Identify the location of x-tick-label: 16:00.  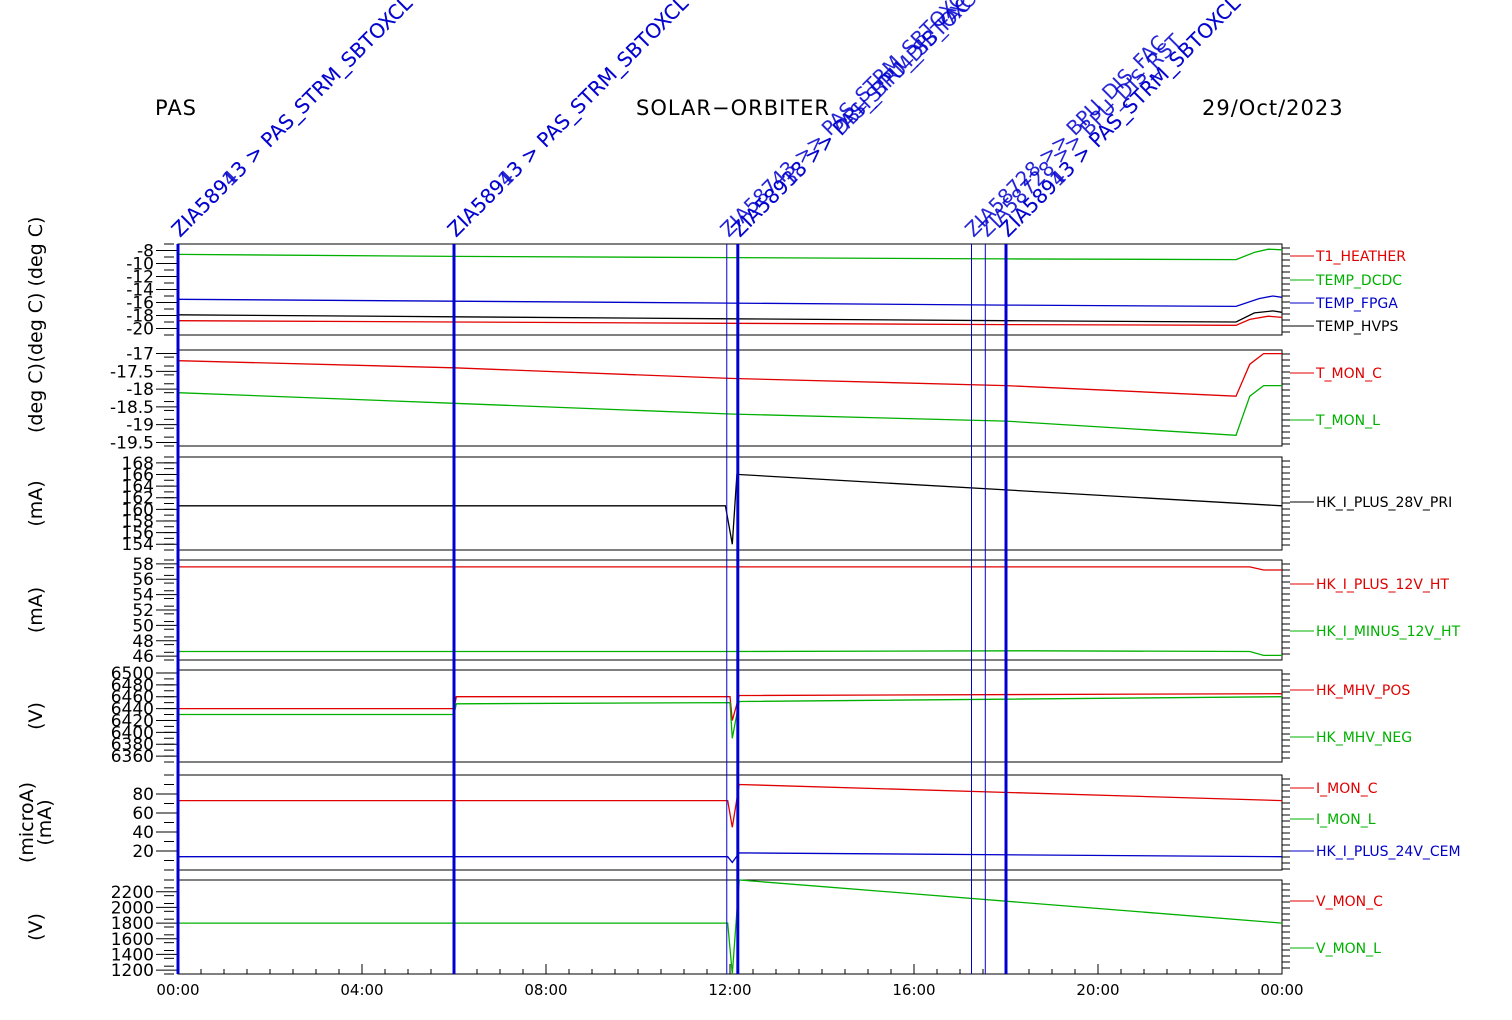
(913, 990).